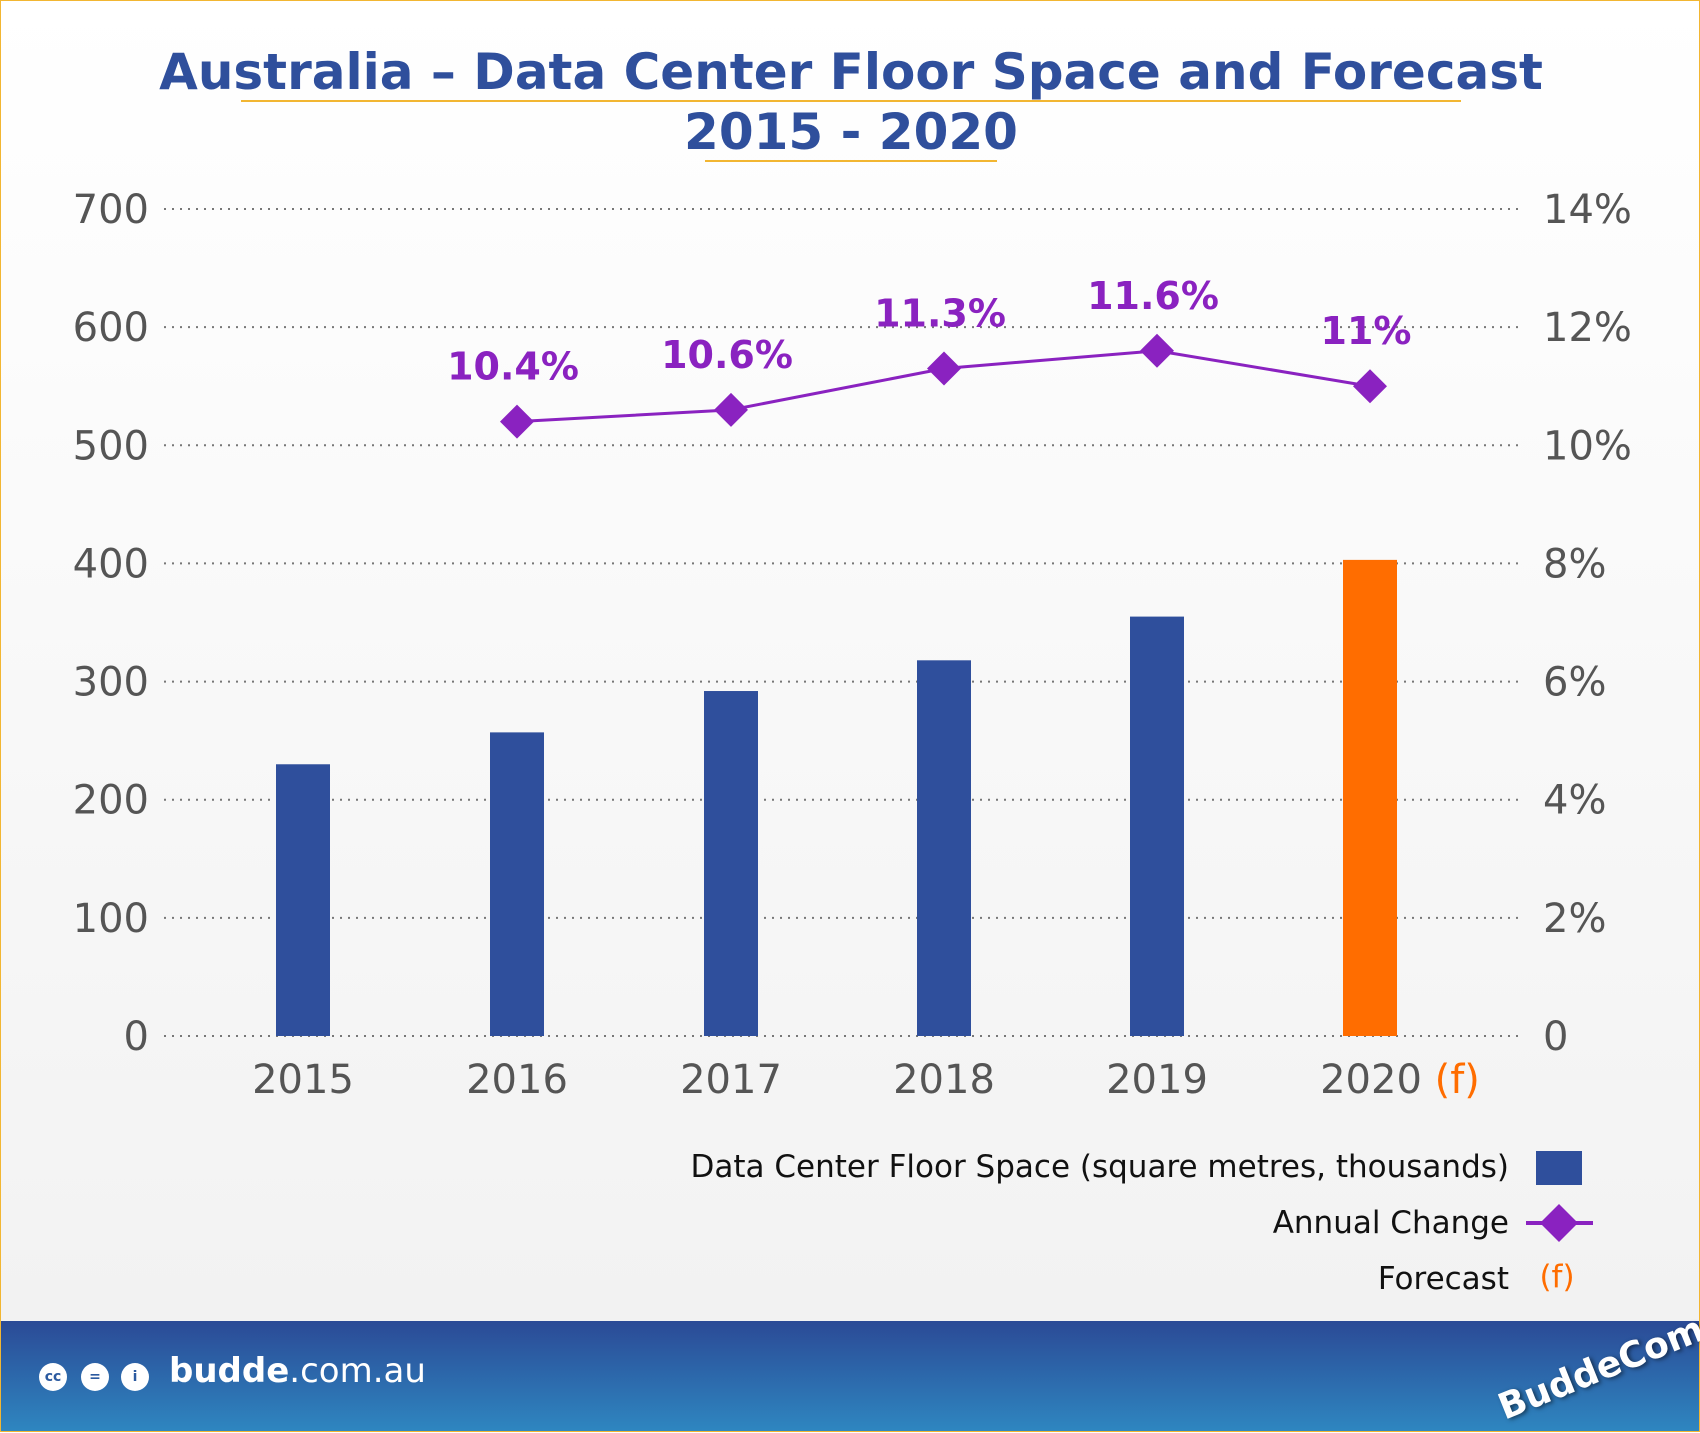  What do you see at coordinates (1451, 1080) in the screenshot?
I see `forecast-marker: (f)` at bounding box center [1451, 1080].